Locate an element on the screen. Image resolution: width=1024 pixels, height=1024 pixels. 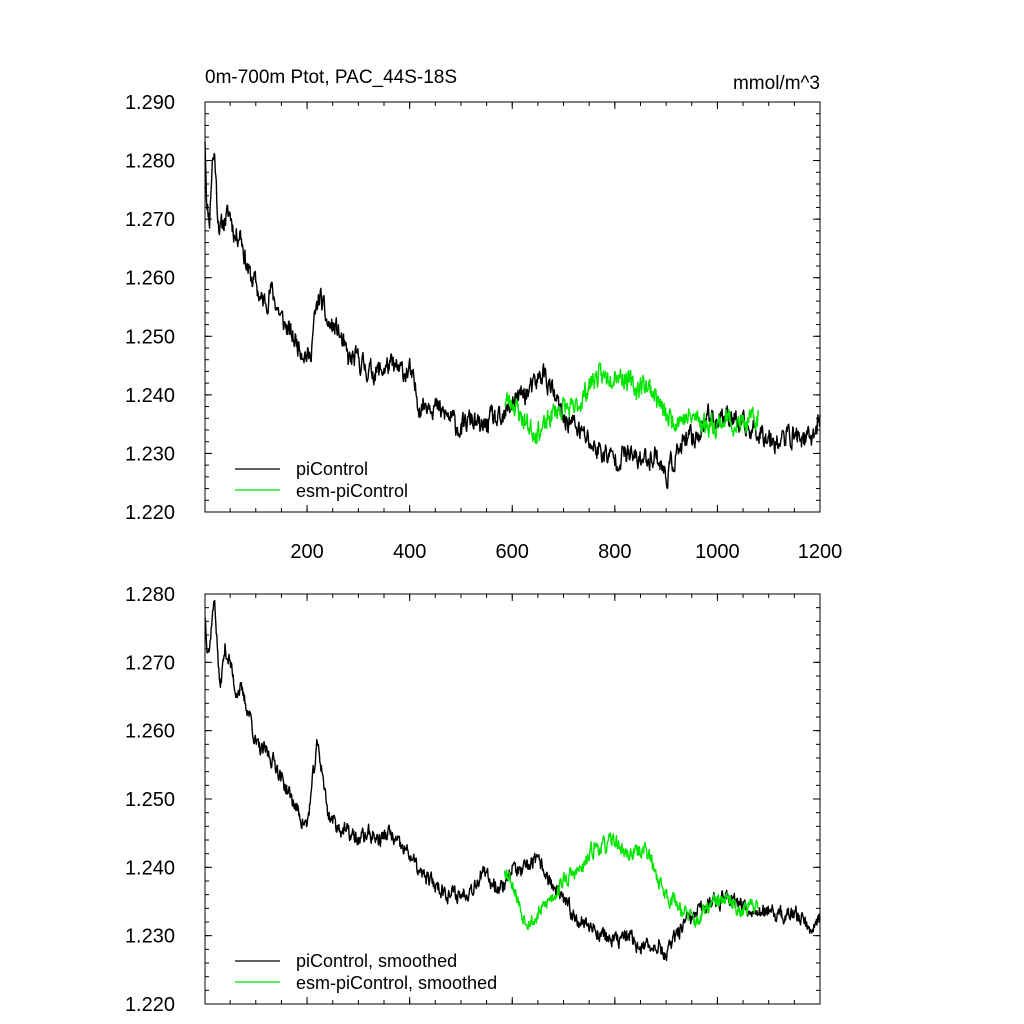
x-tick-label: 600 is located at coordinates (512, 552).